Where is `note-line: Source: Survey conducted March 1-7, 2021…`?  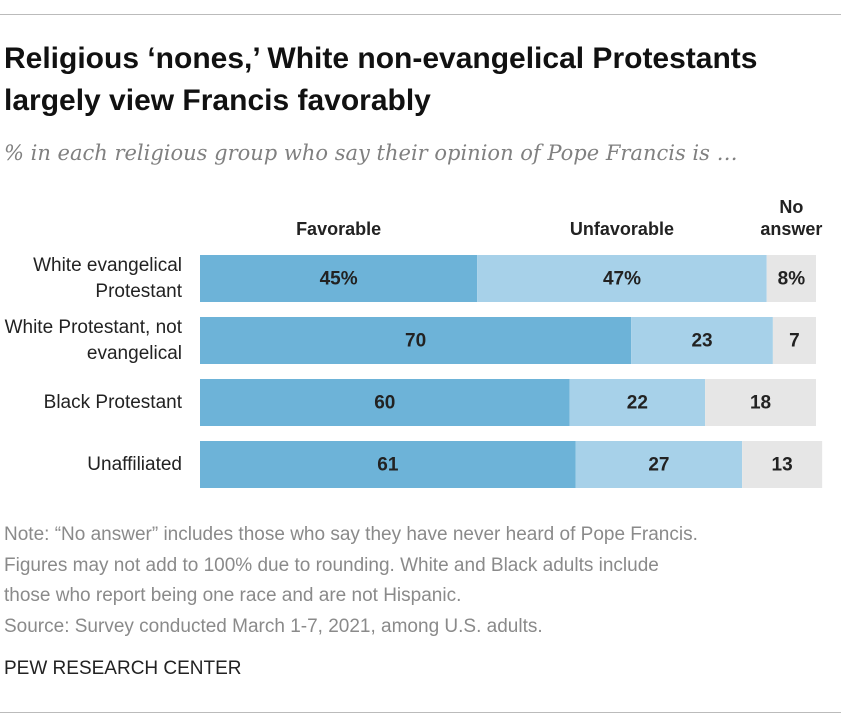
note-line: Source: Survey conducted March 1-7, 2021… is located at coordinates (273, 626).